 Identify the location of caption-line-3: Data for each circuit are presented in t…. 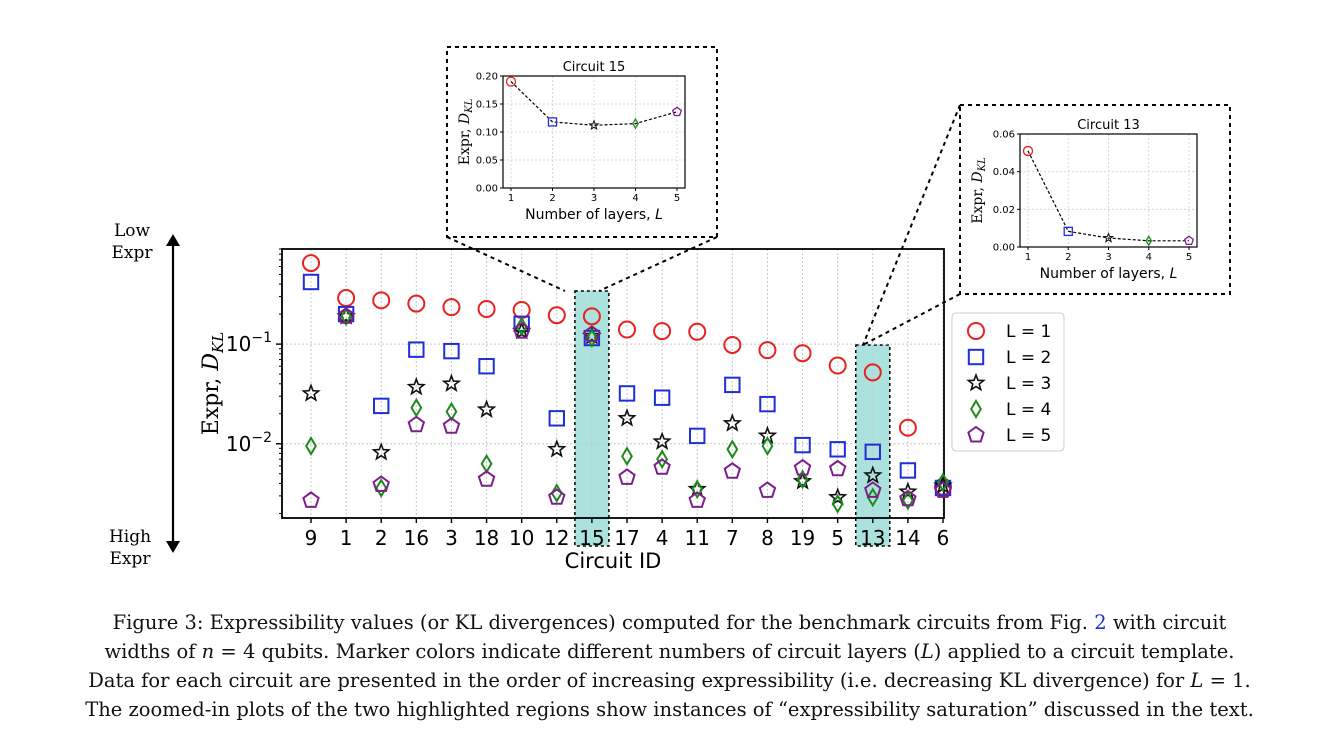
(669, 680).